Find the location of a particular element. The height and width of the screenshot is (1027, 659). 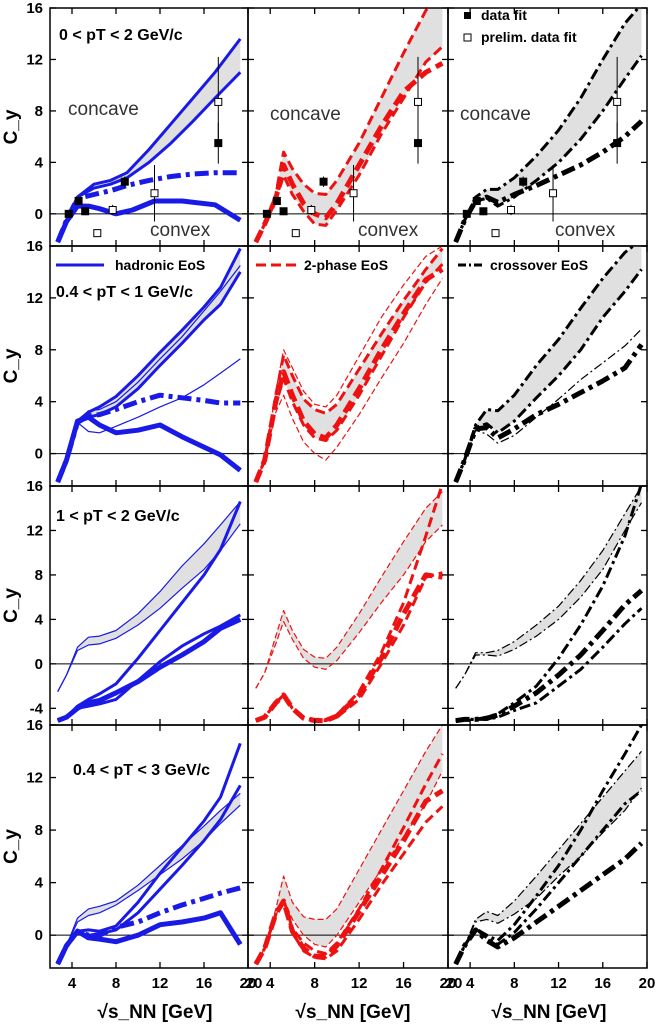

y-tick-label: -4 is located at coordinates (37, 708).